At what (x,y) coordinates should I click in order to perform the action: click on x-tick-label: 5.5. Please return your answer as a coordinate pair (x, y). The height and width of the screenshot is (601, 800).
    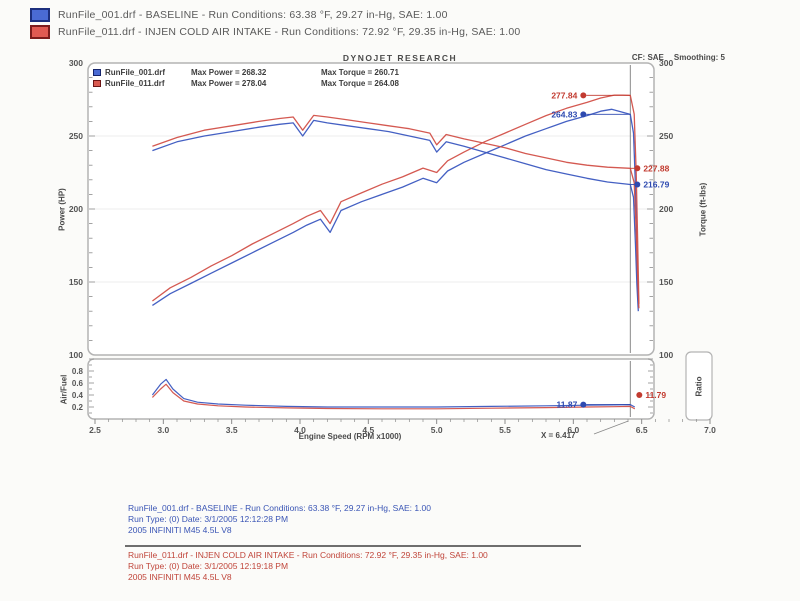
    Looking at the image, I should click on (505, 430).